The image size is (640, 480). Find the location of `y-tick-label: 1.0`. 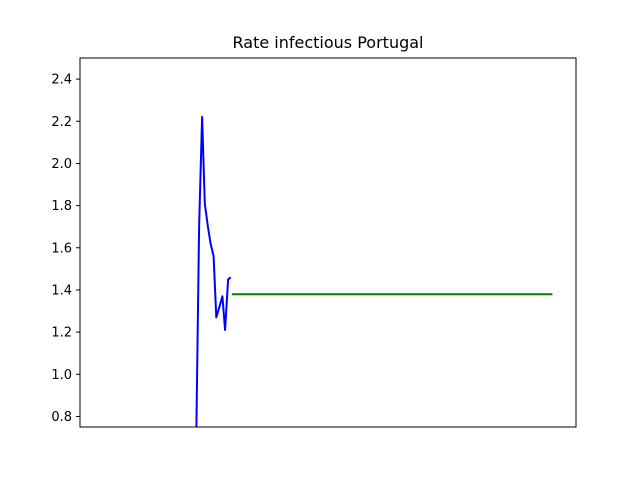

y-tick-label: 1.0 is located at coordinates (61, 375).